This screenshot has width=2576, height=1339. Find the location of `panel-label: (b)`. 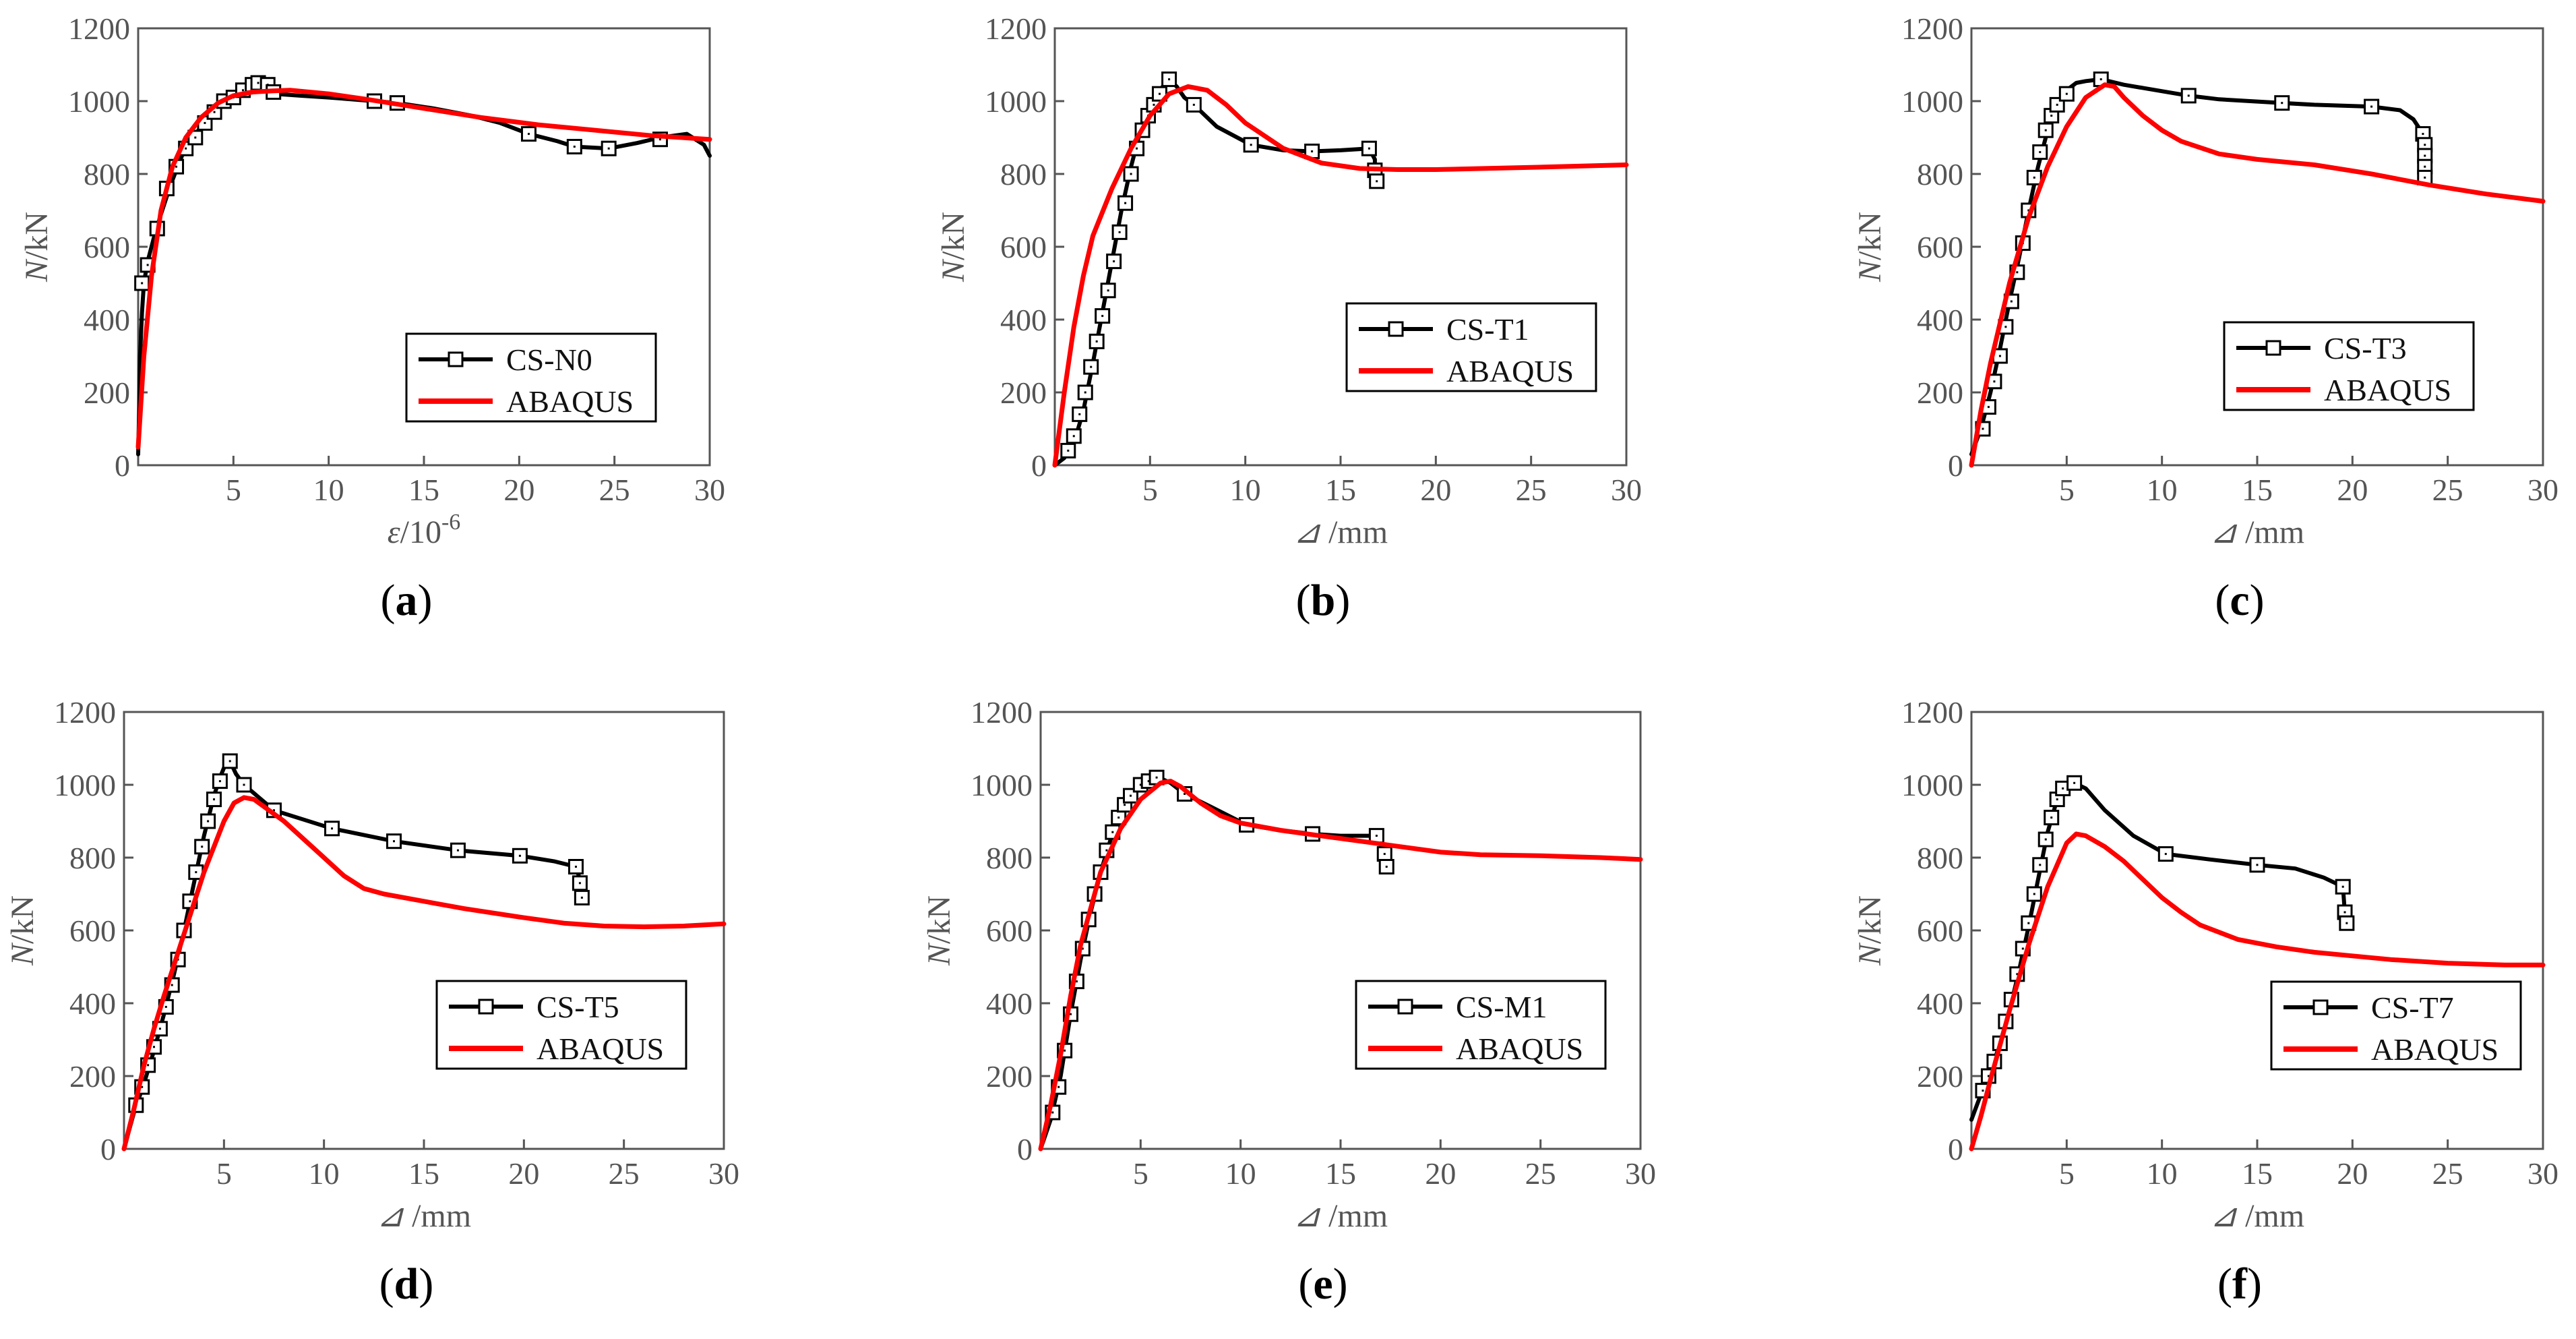

panel-label: (b) is located at coordinates (1324, 600).